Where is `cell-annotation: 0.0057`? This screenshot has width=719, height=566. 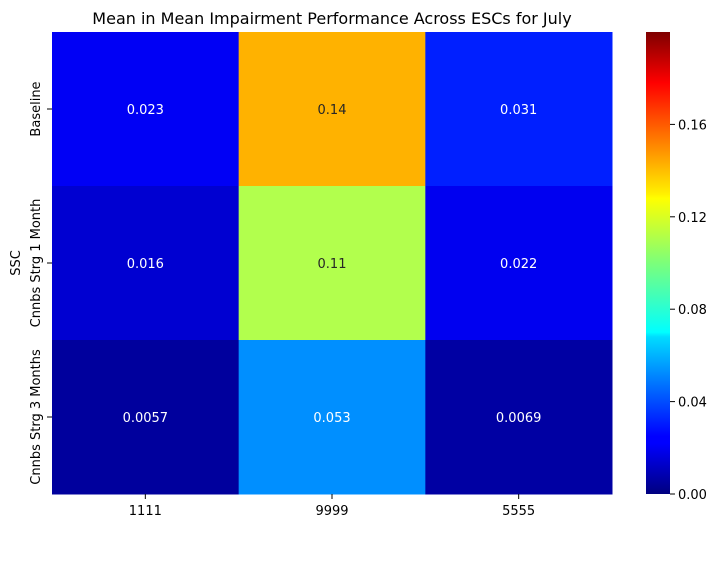
cell-annotation: 0.0057 is located at coordinates (146, 418).